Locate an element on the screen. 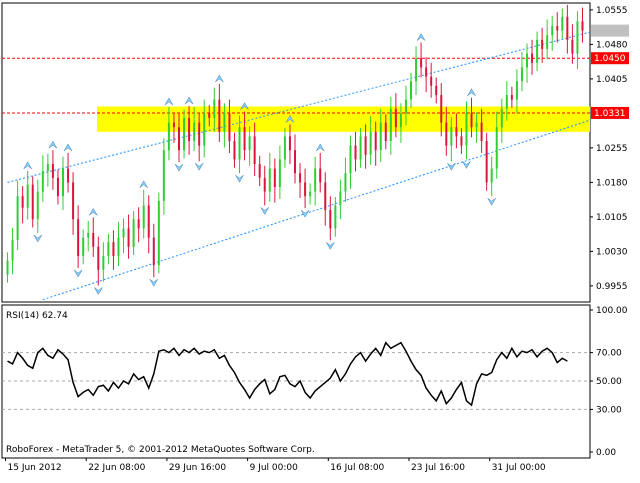 The height and width of the screenshot is (483, 640). time-tick-label-1: 22 Jun 08:00 is located at coordinates (116, 468).